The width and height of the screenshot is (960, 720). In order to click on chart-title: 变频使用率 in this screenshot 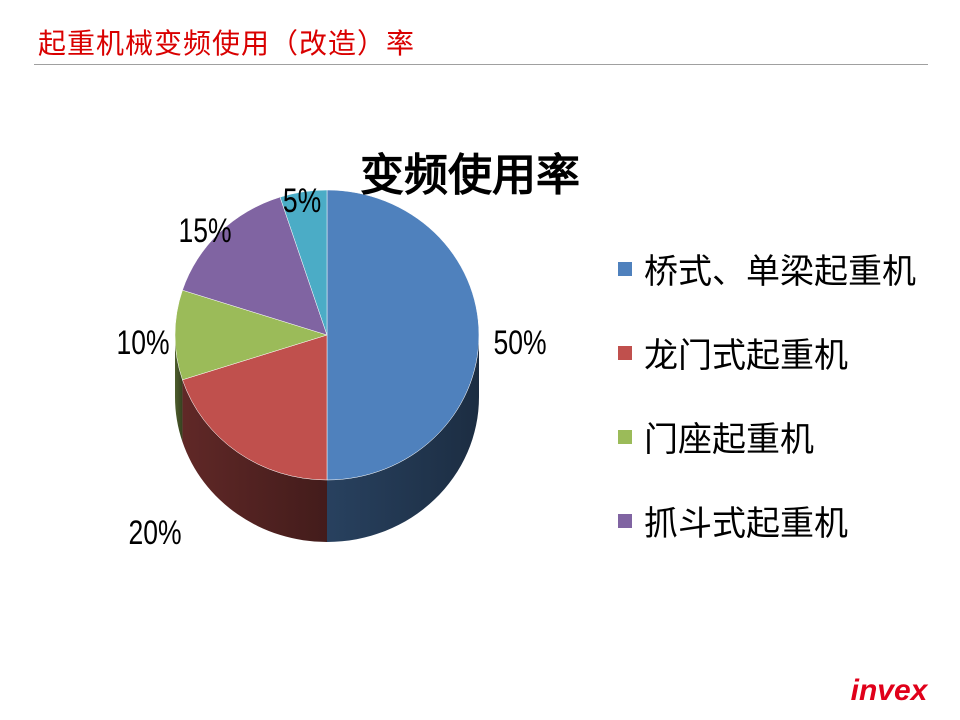, I will do `click(470, 175)`.